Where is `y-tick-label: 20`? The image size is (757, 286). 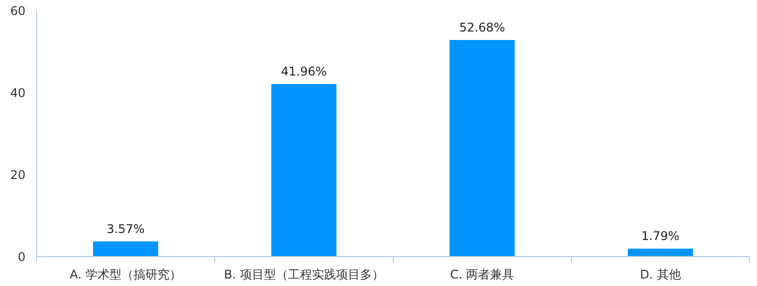 y-tick-label: 20 is located at coordinates (18, 175).